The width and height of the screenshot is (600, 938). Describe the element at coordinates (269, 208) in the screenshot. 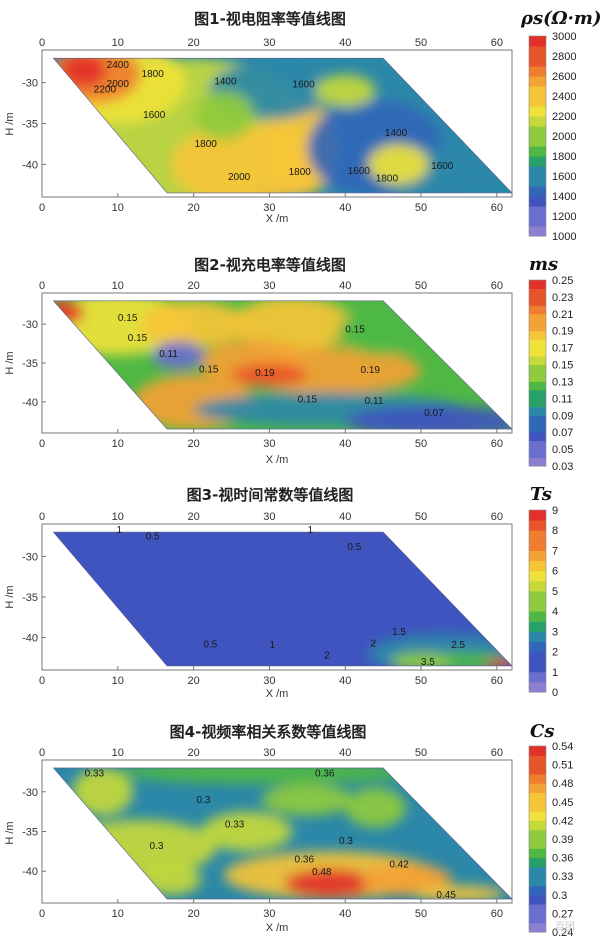

I see `x-tick-label-bottom: 30` at that location.